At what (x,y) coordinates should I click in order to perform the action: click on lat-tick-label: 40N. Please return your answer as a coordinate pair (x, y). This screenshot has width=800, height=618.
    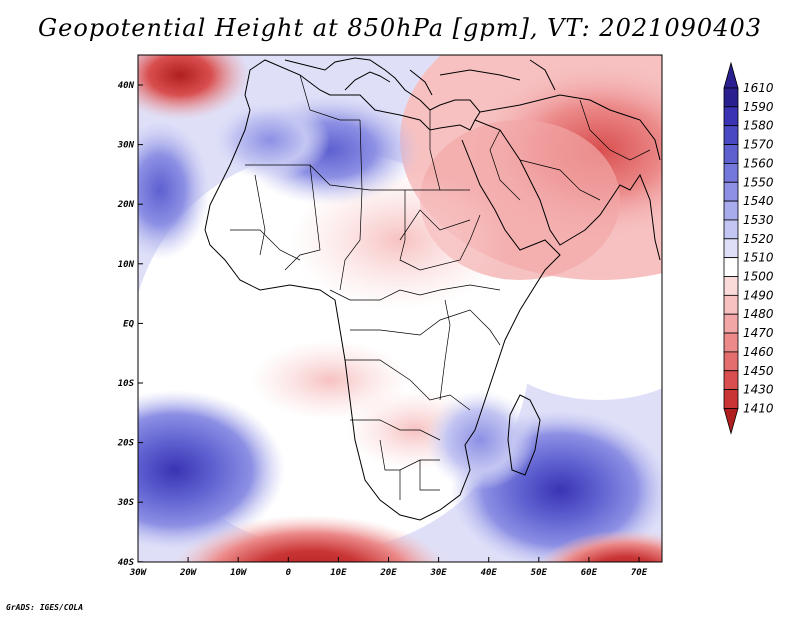
    Looking at the image, I should click on (126, 86).